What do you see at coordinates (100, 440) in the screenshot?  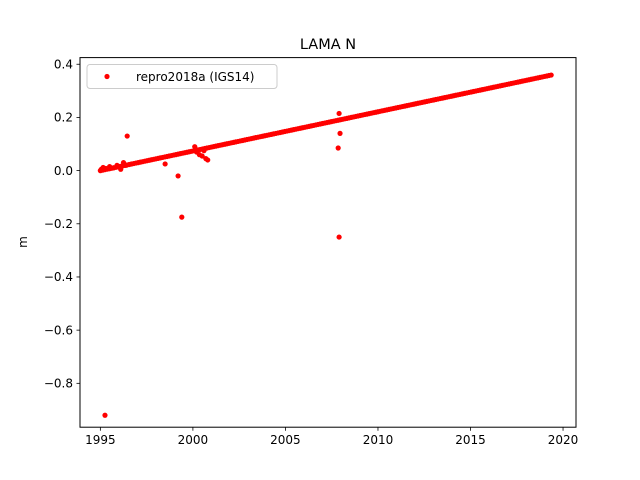 I see `x-tick-label: 1995` at bounding box center [100, 440].